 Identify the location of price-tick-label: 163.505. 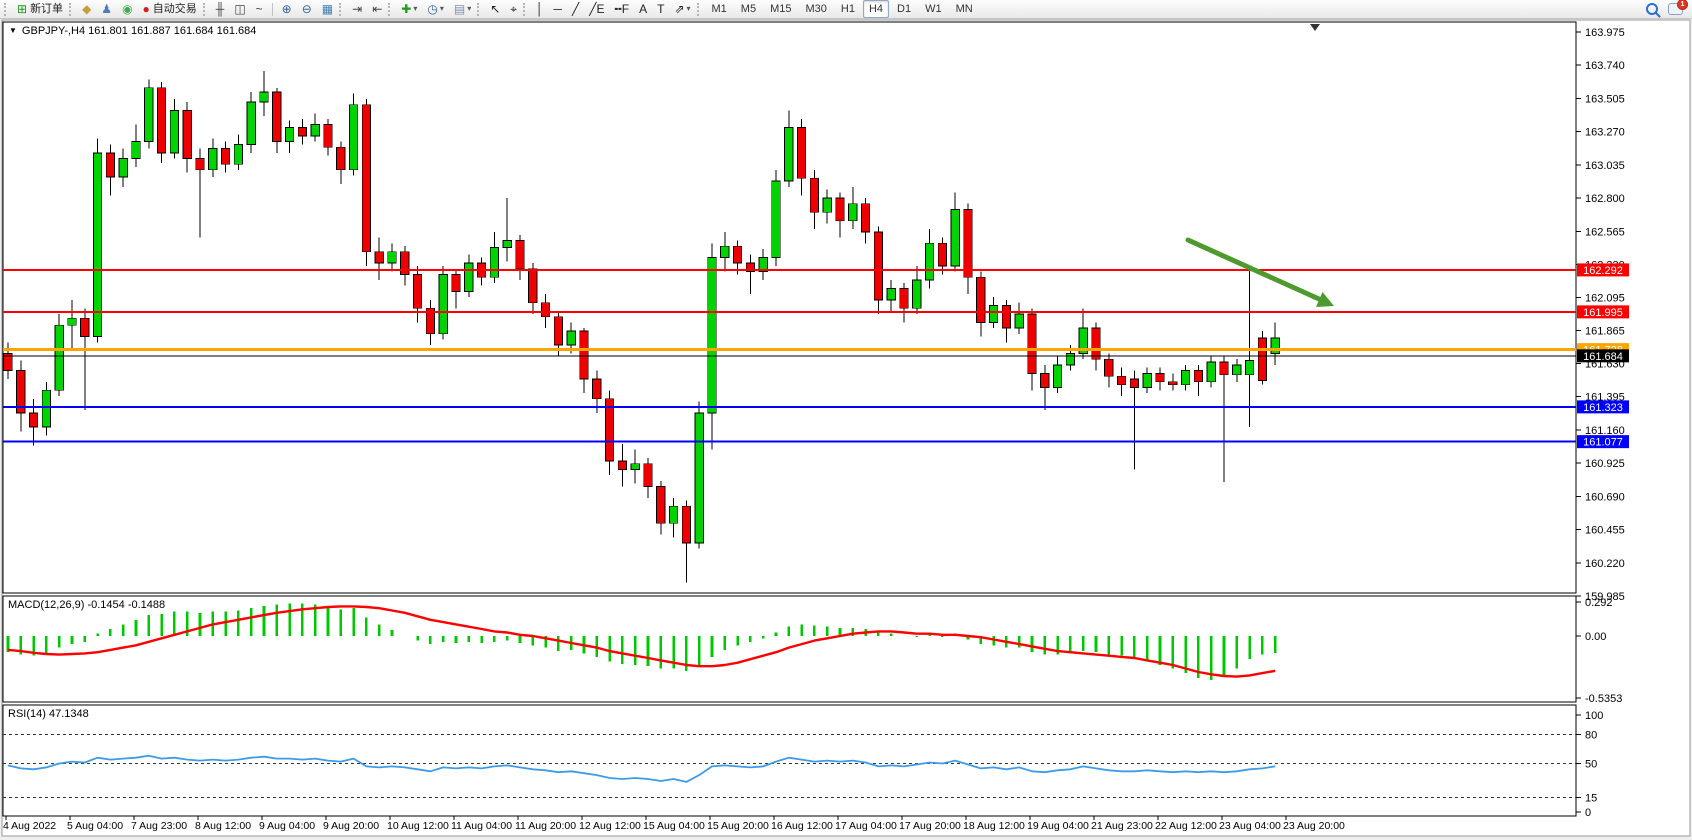
(1605, 99).